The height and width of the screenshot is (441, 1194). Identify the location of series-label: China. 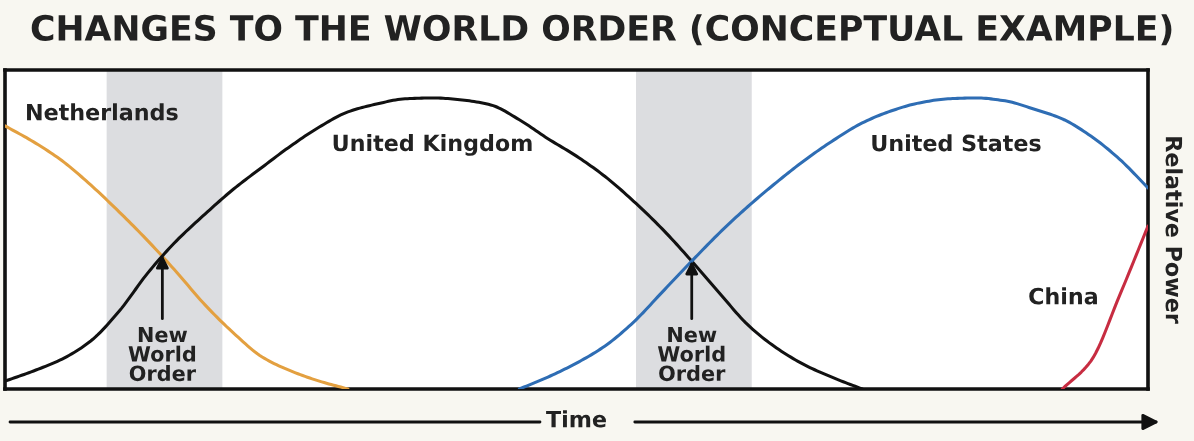
(1063, 296).